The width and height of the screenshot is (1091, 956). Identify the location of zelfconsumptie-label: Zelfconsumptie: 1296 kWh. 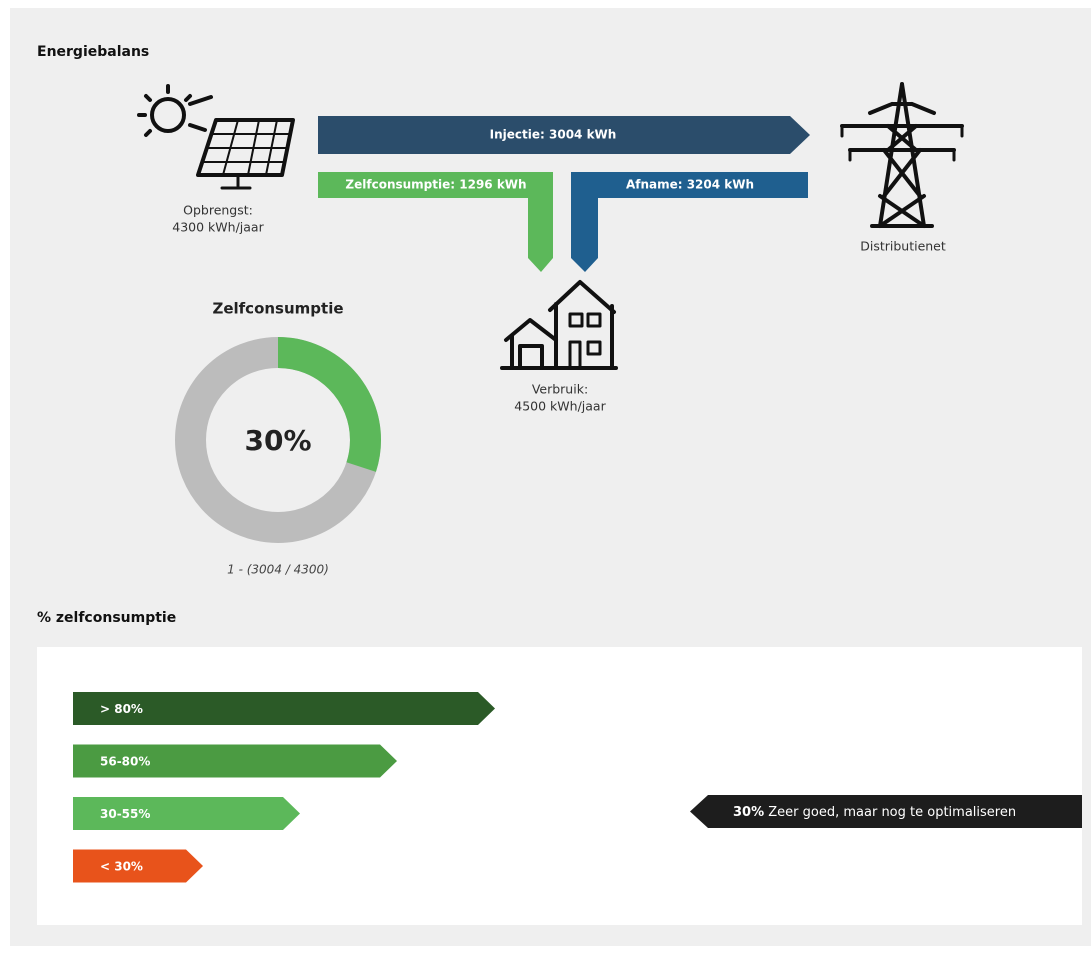
(435, 185).